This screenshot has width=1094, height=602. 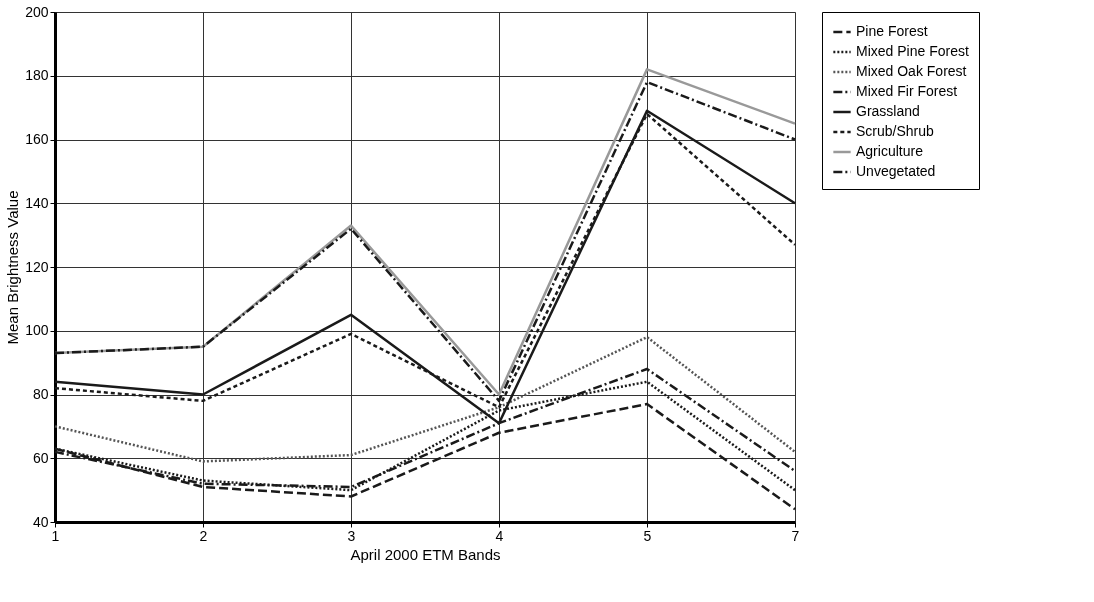 What do you see at coordinates (892, 31) in the screenshot?
I see `legend-label: Pine Forest` at bounding box center [892, 31].